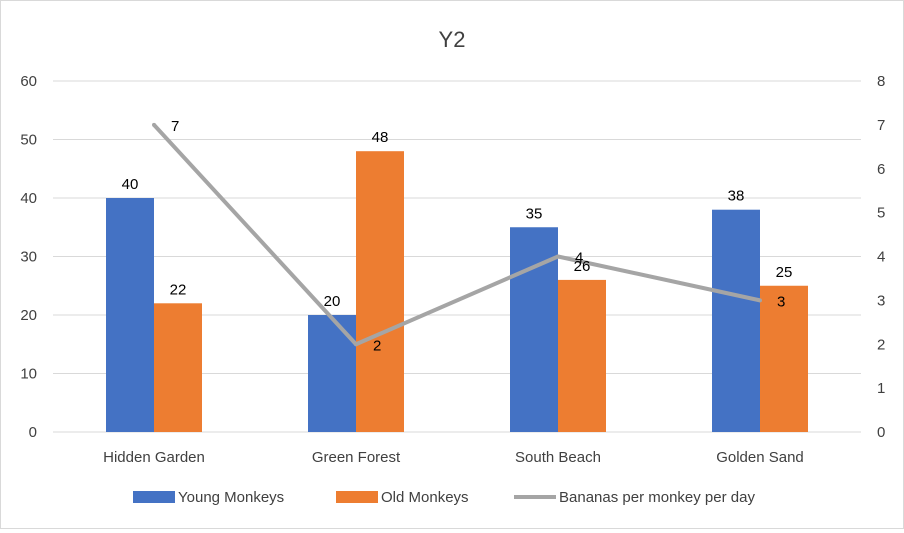  Describe the element at coordinates (784, 272) in the screenshot. I see `bar-data-label: 25` at that location.